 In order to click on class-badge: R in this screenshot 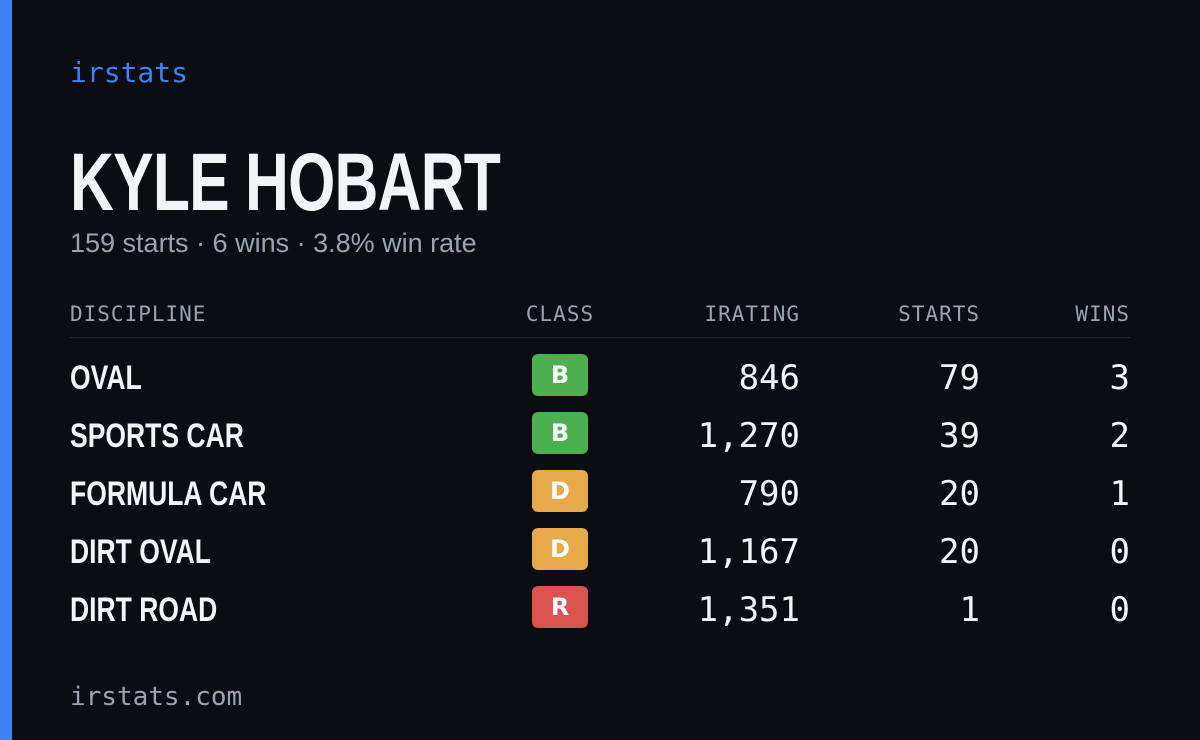, I will do `click(560, 607)`.